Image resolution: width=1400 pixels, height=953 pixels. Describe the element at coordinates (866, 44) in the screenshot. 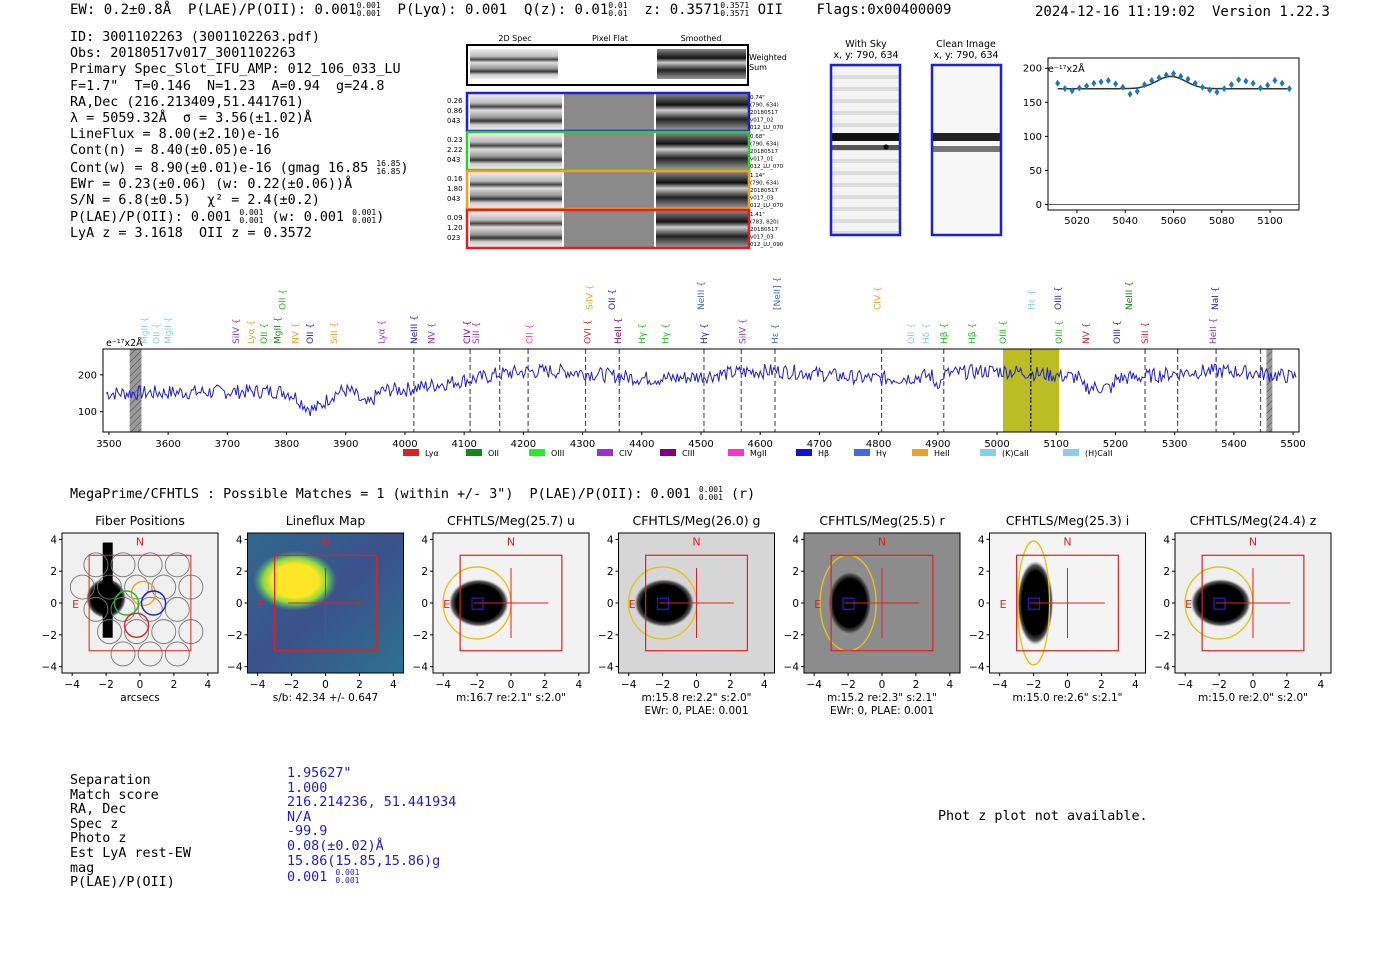

I see `with-sky-title: With Sky` at that location.